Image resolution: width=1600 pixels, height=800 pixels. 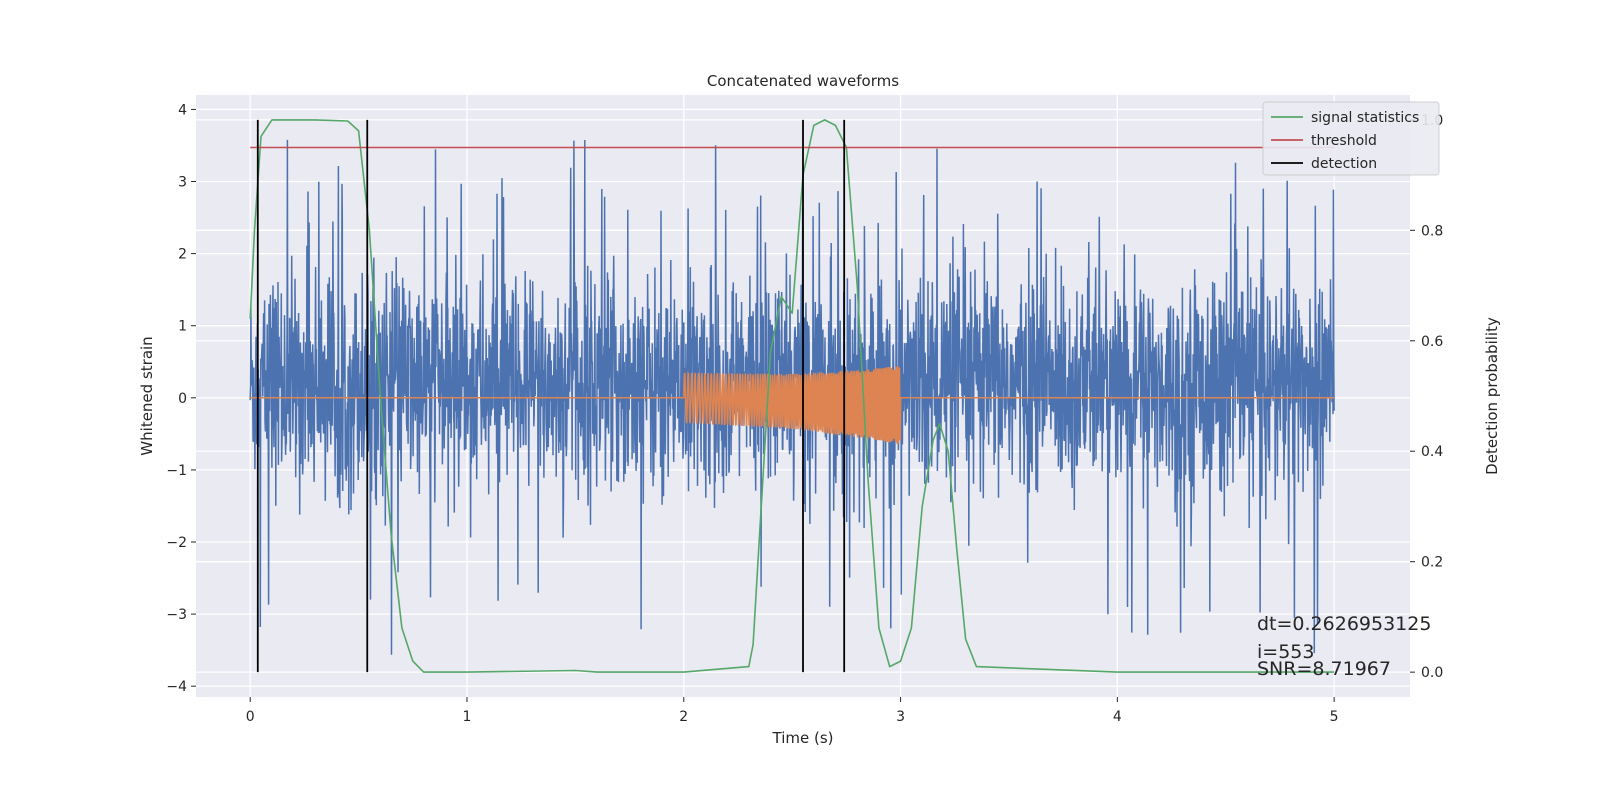 What do you see at coordinates (1492, 396) in the screenshot?
I see `y-axis-label-right: Detection probability` at bounding box center [1492, 396].